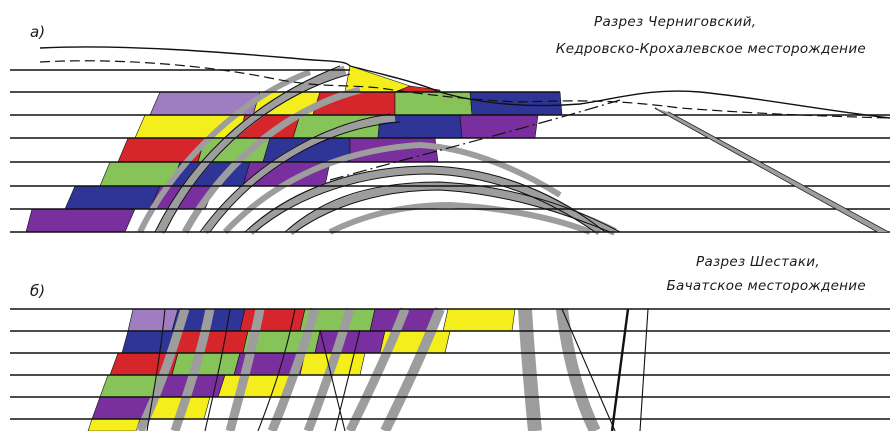  Describe the element at coordinates (254, 386) in the screenshot. I see `bench-b-r4-yellow` at that location.